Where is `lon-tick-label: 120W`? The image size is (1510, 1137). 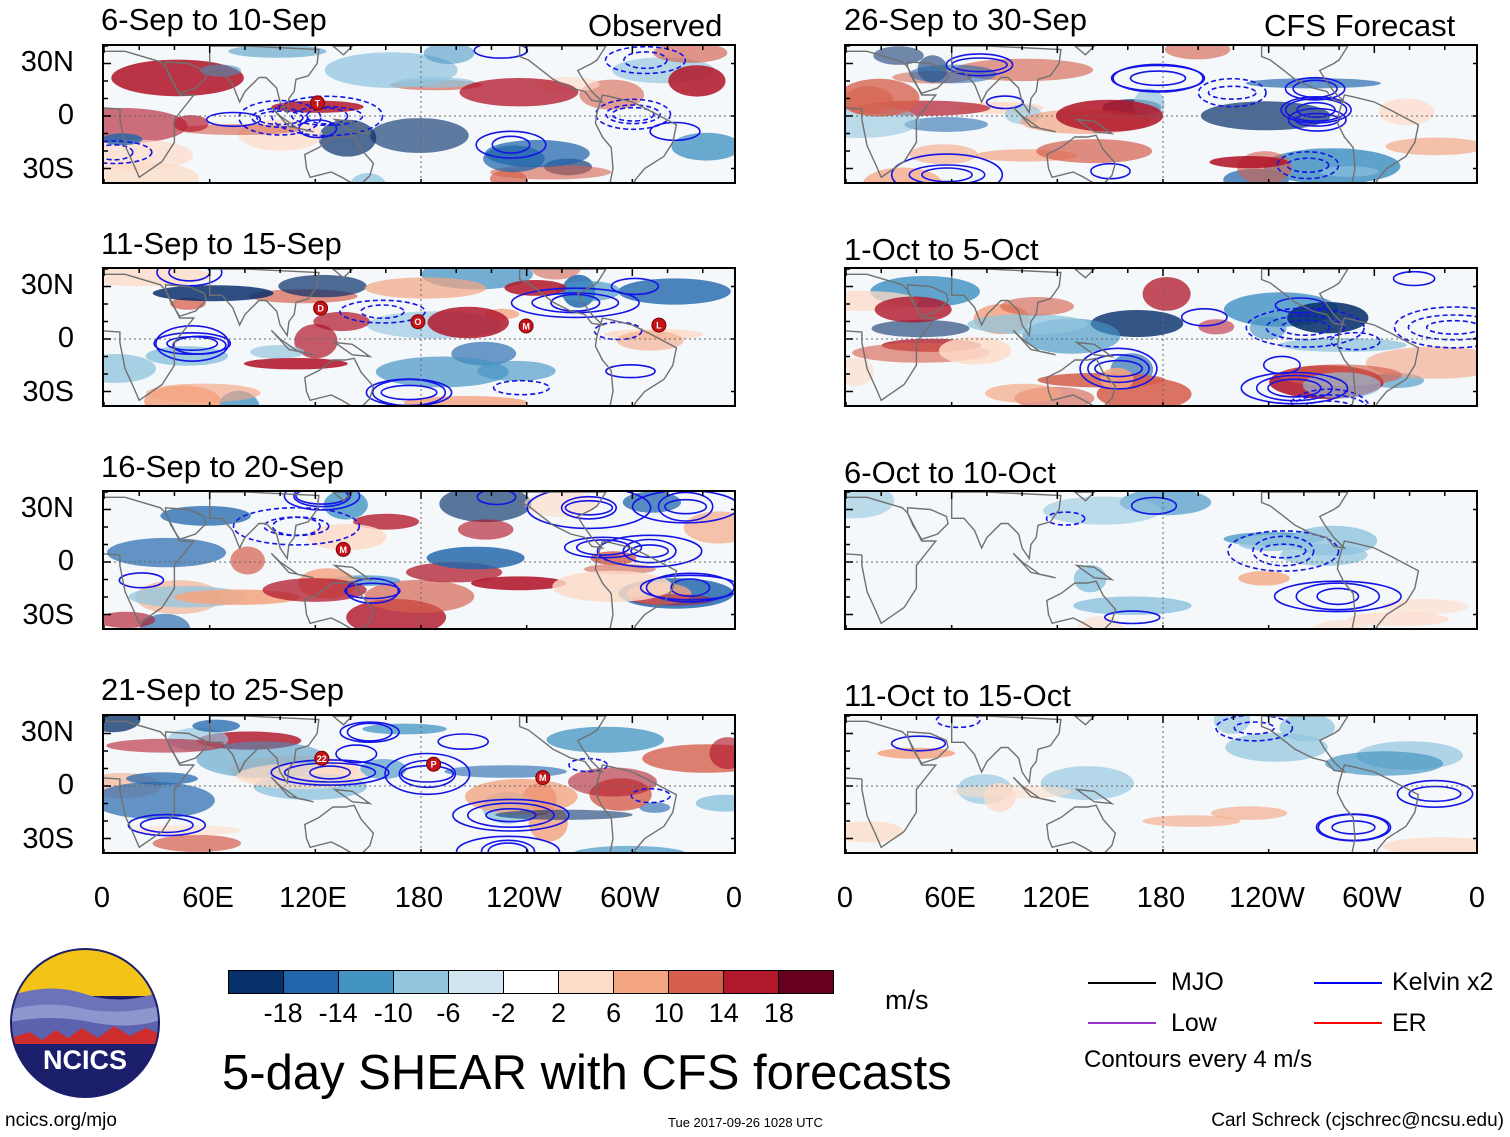 lon-tick-label: 120W is located at coordinates (524, 898).